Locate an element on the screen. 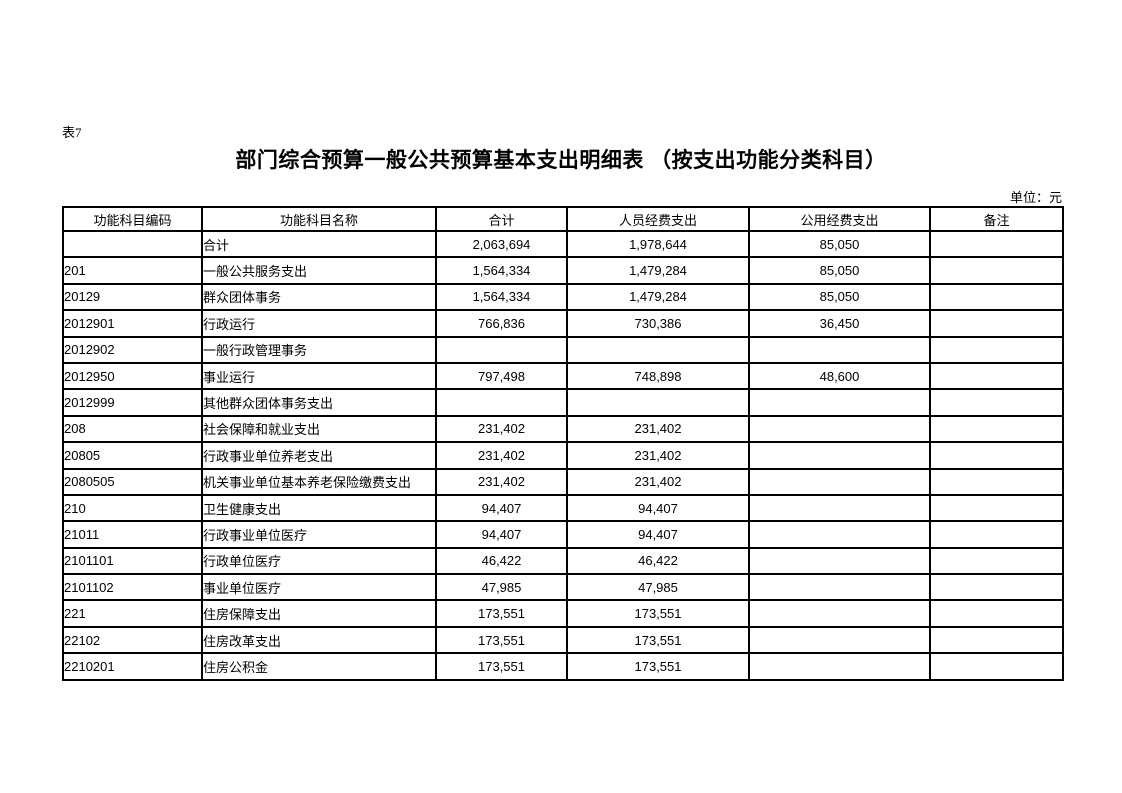 Image resolution: width=1122 pixels, height=793 pixels. public-cell: 36,450 is located at coordinates (839, 323).